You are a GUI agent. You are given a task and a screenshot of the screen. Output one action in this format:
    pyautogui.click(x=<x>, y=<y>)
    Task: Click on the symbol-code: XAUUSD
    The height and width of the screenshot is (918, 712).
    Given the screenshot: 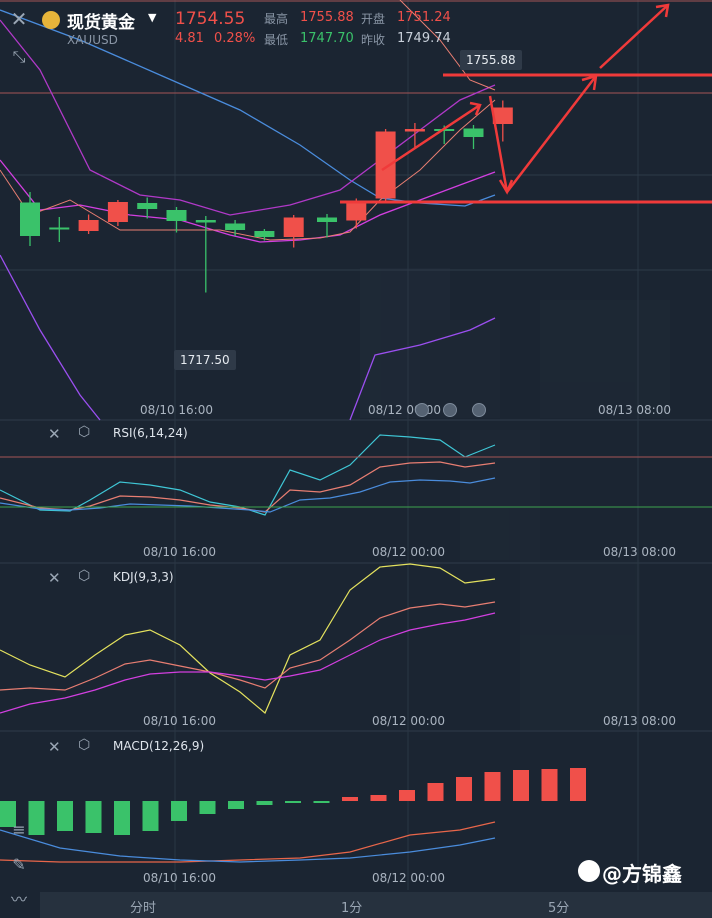 What is the action you would take?
    pyautogui.click(x=92, y=40)
    